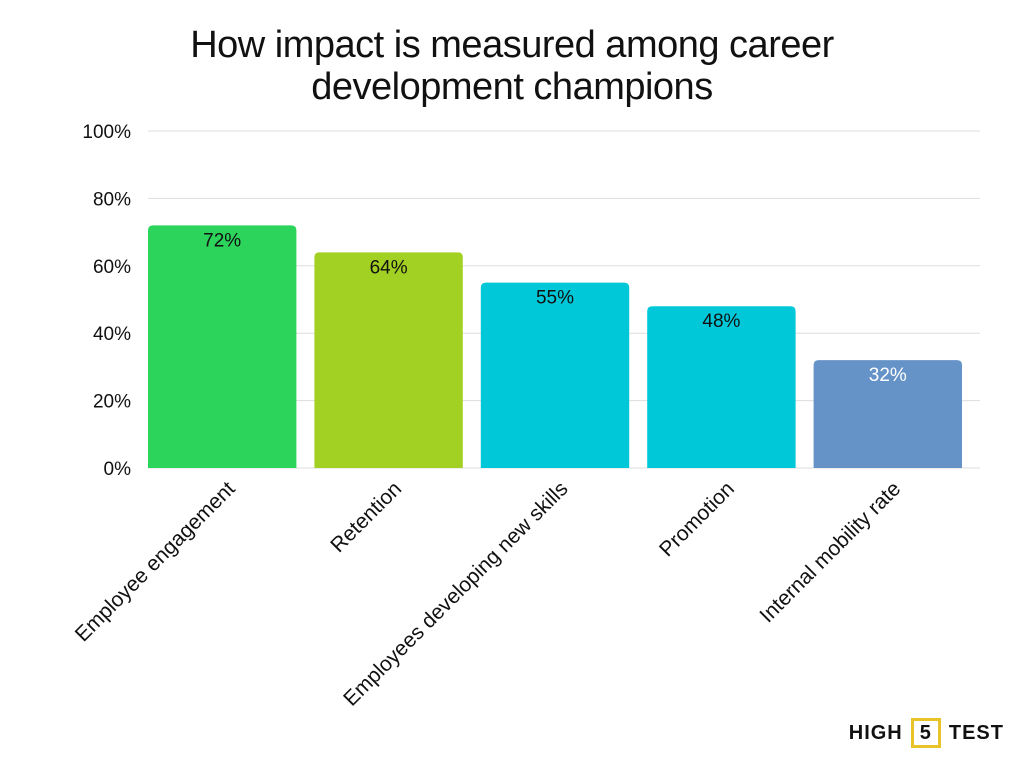 Image resolution: width=1024 pixels, height=768 pixels. I want to click on brand-logo: HIGH 5 TEST, so click(926, 733).